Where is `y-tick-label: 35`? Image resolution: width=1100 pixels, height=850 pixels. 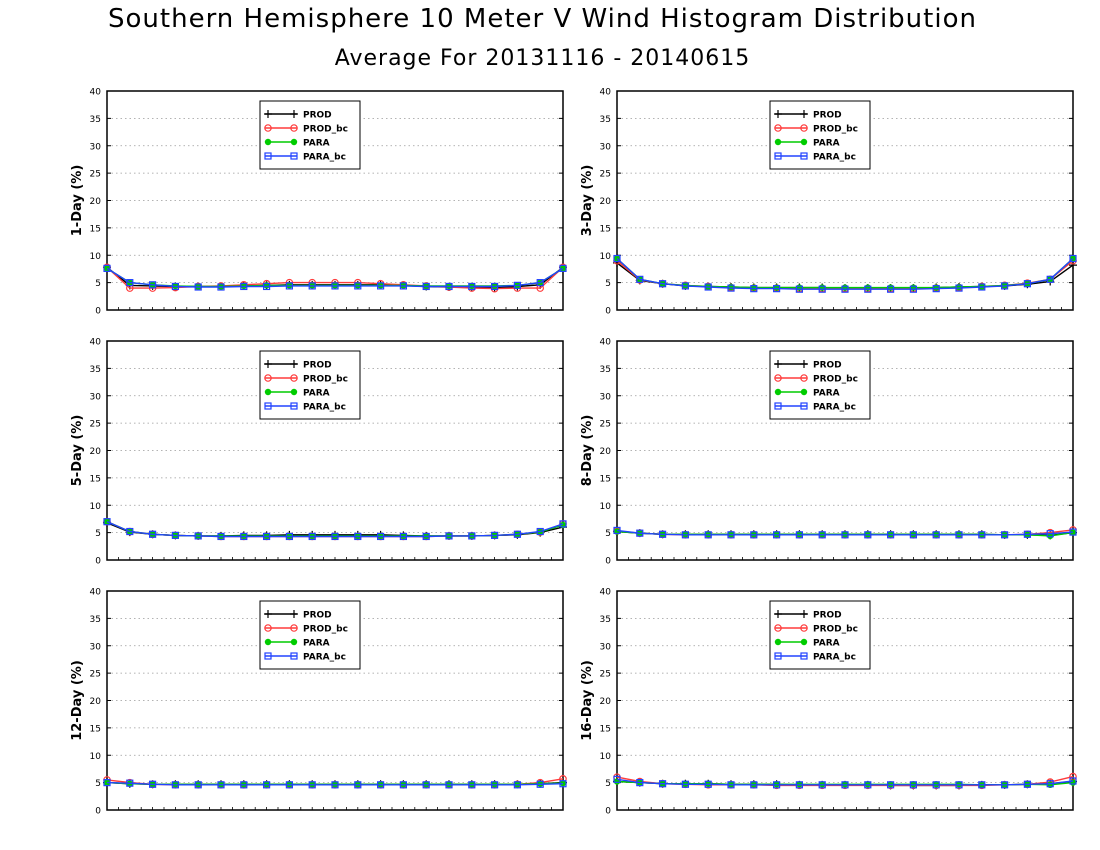 y-tick-label: 35 is located at coordinates (605, 620).